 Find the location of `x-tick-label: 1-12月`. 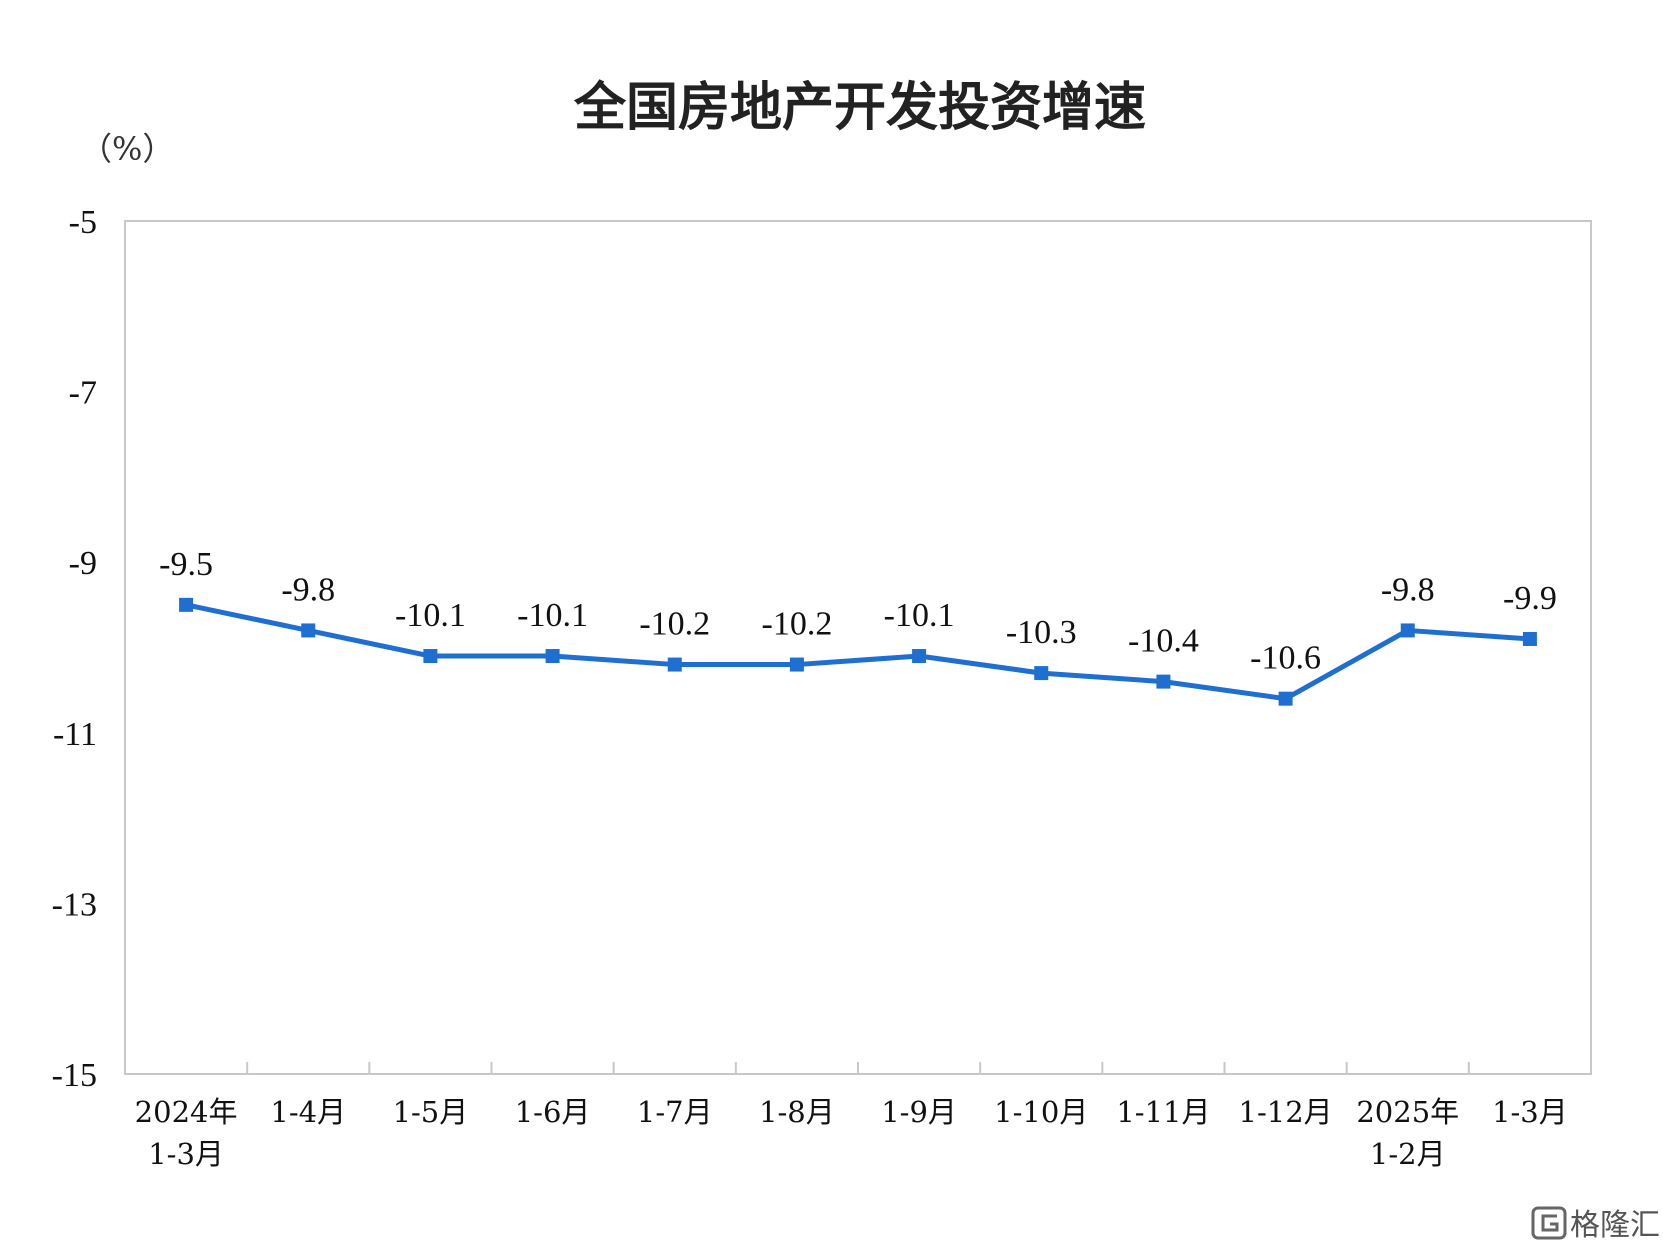

x-tick-label: 1-12月 is located at coordinates (1286, 1112).